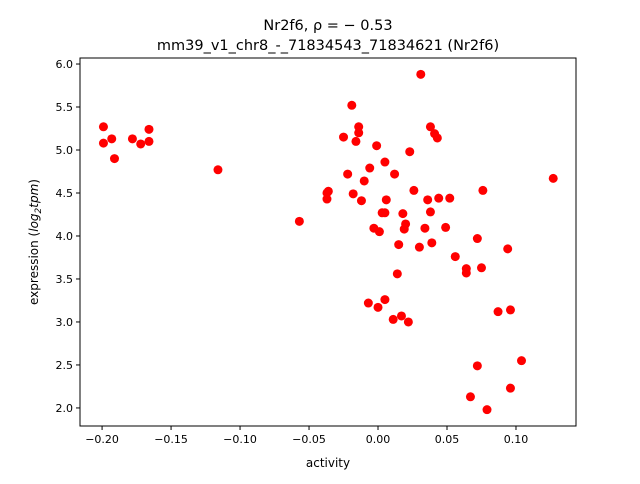  What do you see at coordinates (35, 242) in the screenshot?
I see `y-axis-label: expression (log2tpm)` at bounding box center [35, 242].